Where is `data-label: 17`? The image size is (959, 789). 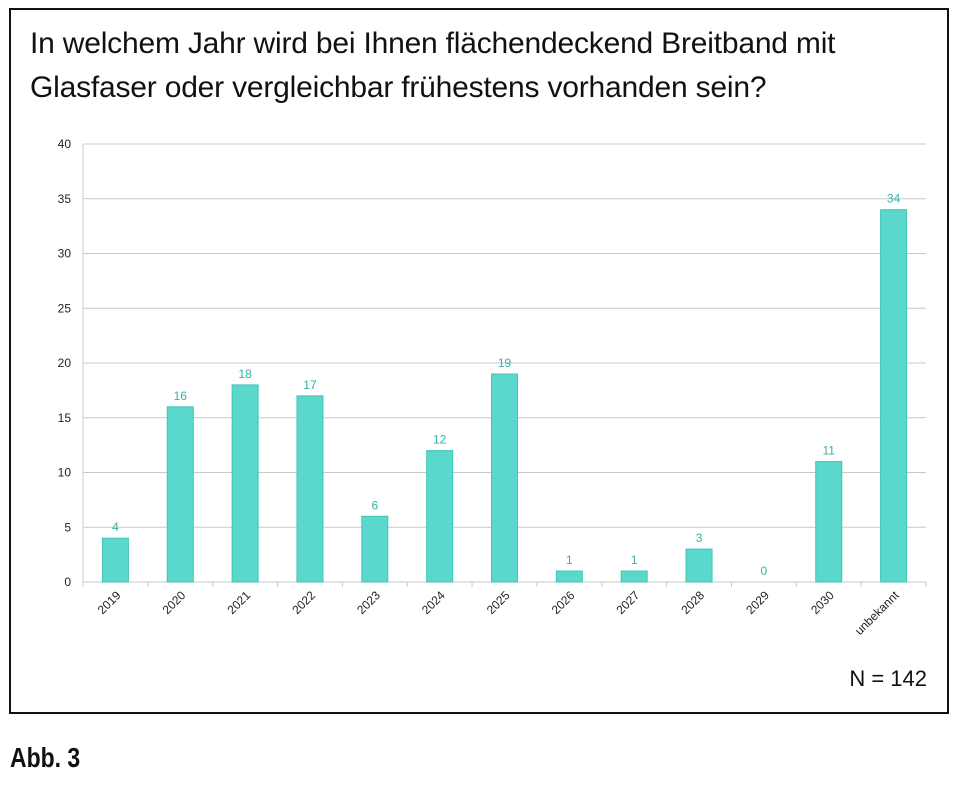 data-label: 17 is located at coordinates (310, 385).